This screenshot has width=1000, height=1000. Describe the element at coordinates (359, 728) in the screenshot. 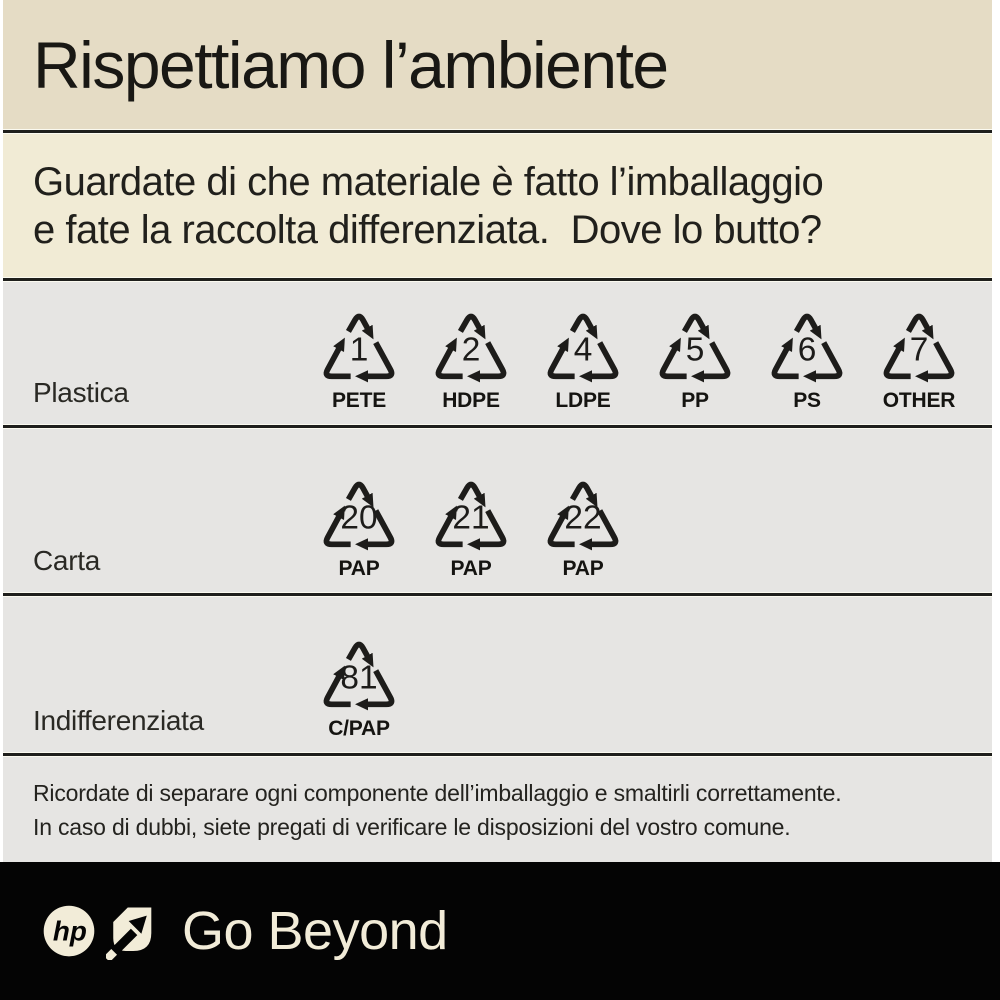

I see `symbol-name: C/PAP` at that location.